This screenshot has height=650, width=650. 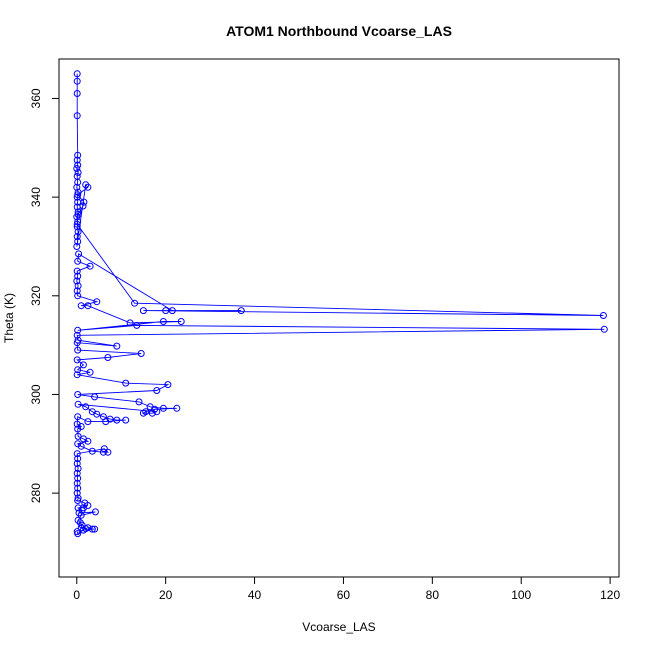 I want to click on x-tick-label: 60, so click(x=344, y=595).